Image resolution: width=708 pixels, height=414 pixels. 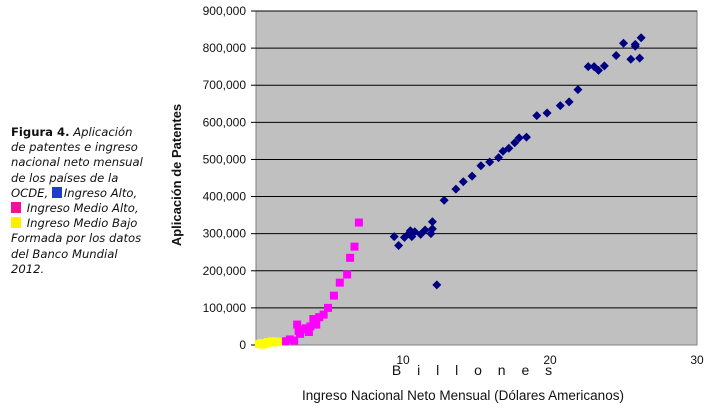 I want to click on caption-line-5: OCDE, Ingreso Alto,, so click(x=78, y=193).